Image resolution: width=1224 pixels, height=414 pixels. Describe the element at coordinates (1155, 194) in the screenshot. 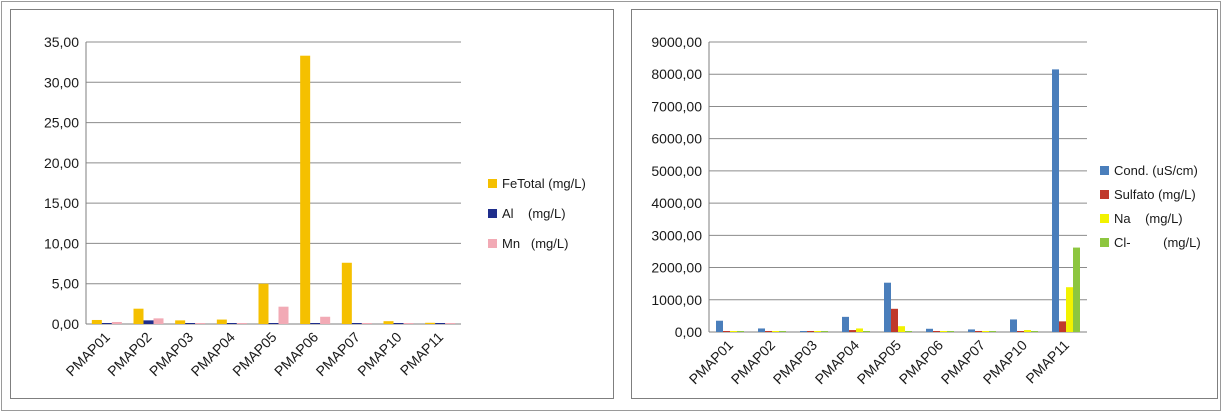

I see `legend-label: Sulfato (mg/L)` at that location.